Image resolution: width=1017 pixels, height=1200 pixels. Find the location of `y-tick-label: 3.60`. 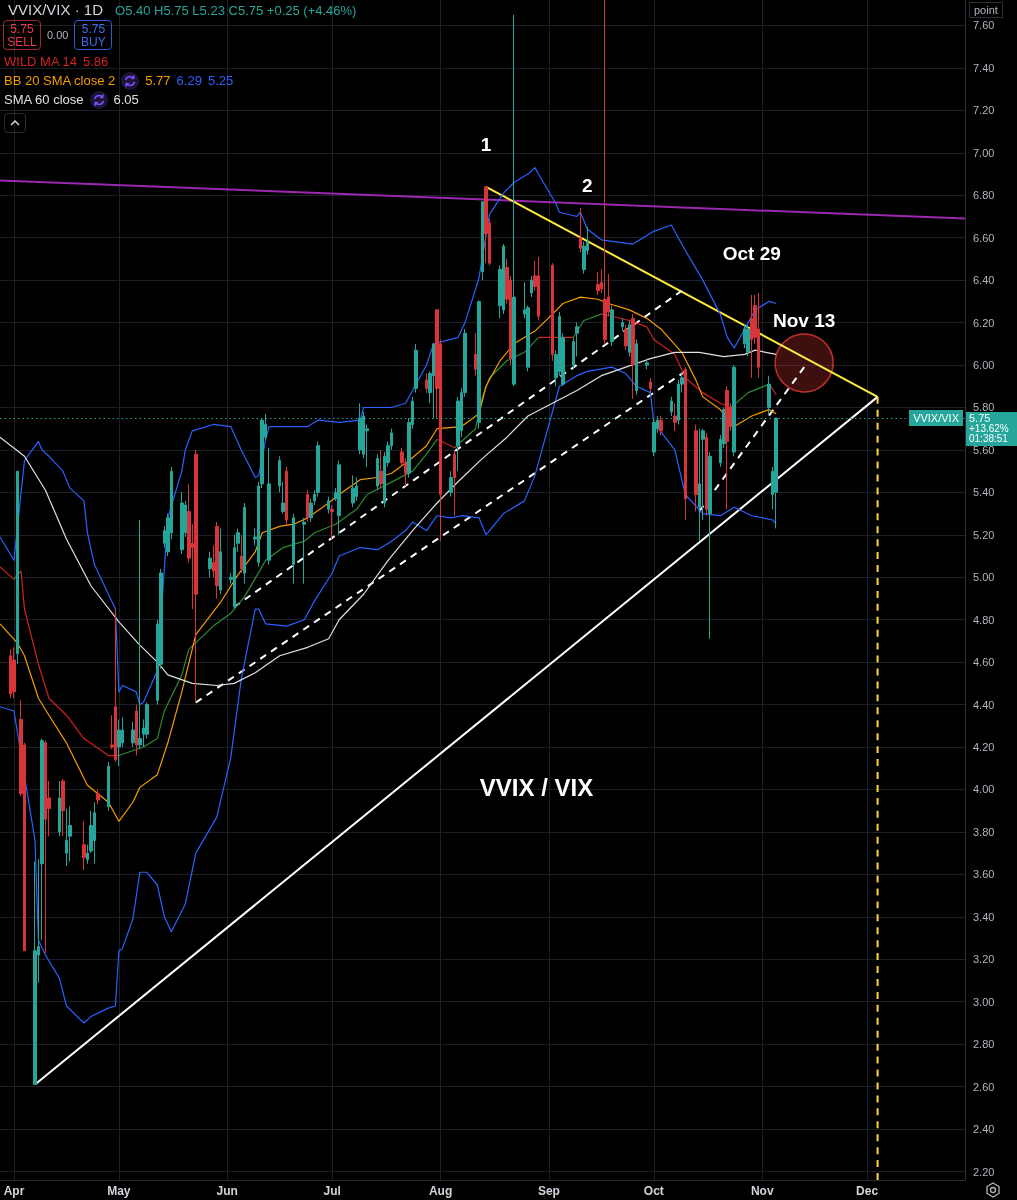

y-tick-label: 3.60 is located at coordinates (984, 874).